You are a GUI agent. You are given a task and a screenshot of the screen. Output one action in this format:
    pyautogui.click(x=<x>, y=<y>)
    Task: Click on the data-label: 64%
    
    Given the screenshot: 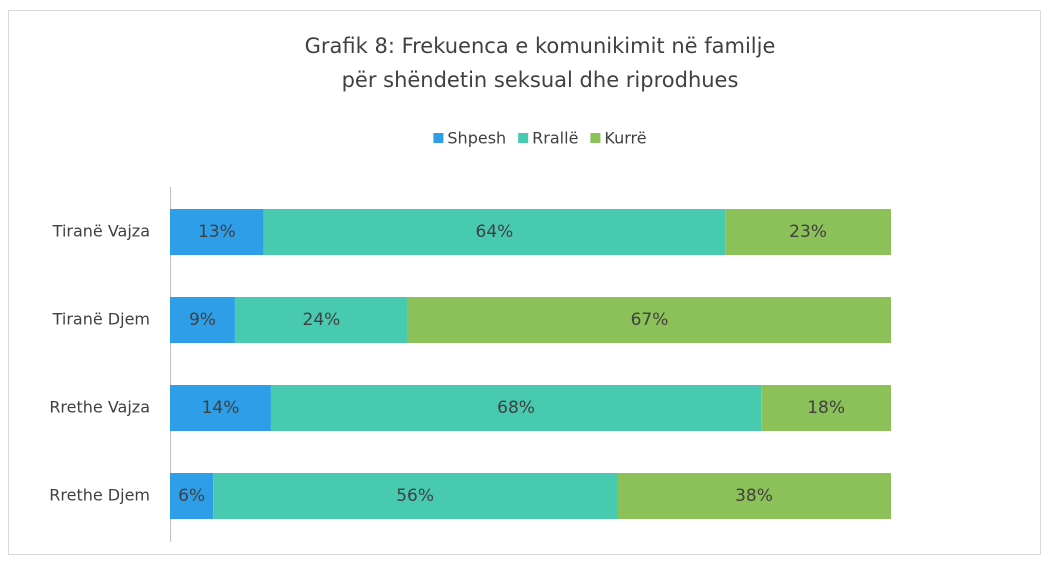 What is the action you would take?
    pyautogui.click(x=495, y=232)
    